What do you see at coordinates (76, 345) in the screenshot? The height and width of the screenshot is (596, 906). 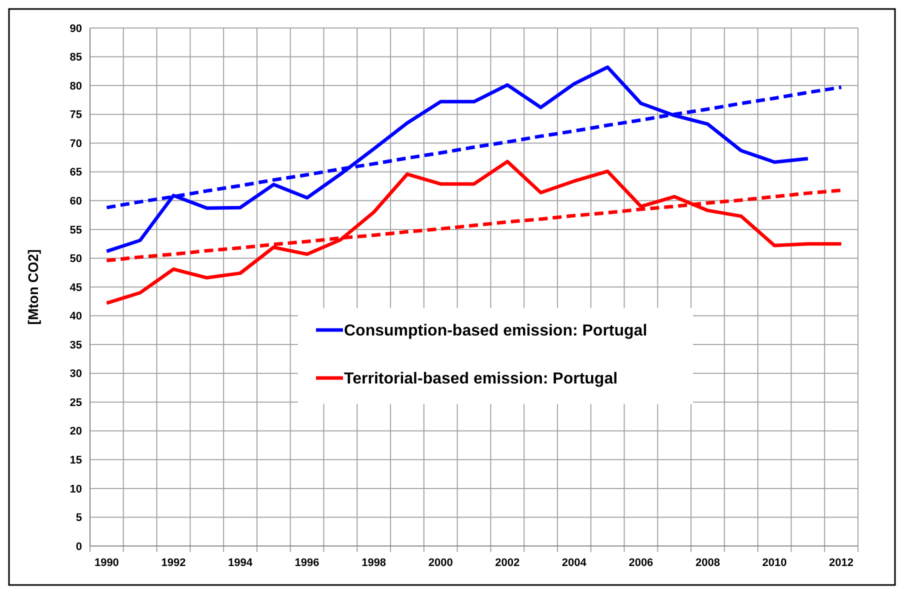 I see `y-tick-label: 35` at bounding box center [76, 345].